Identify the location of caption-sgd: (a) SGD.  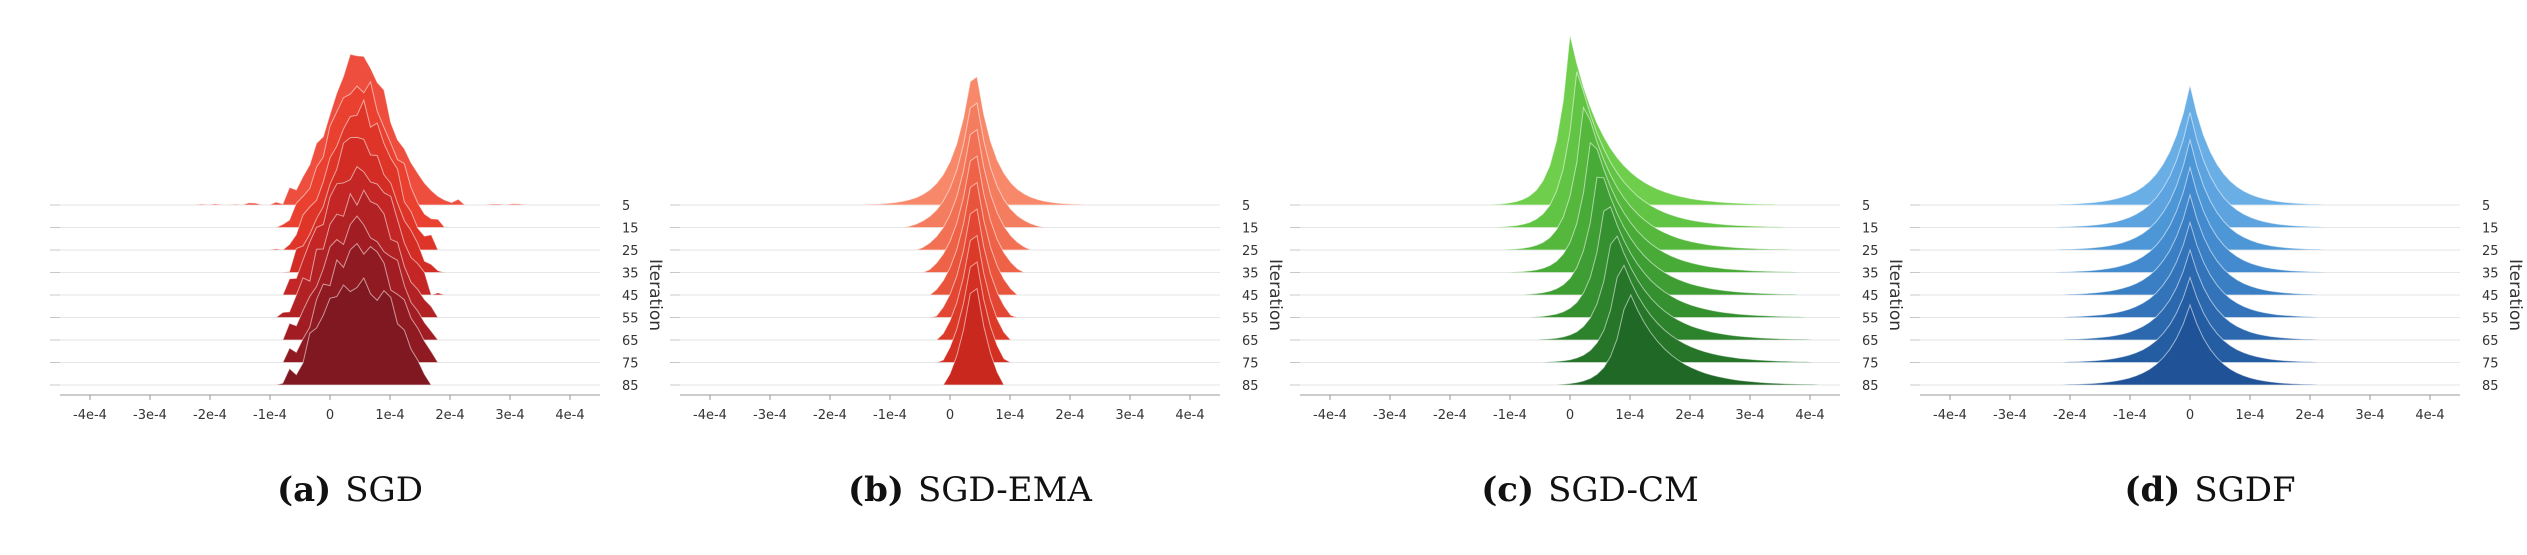
(350, 490).